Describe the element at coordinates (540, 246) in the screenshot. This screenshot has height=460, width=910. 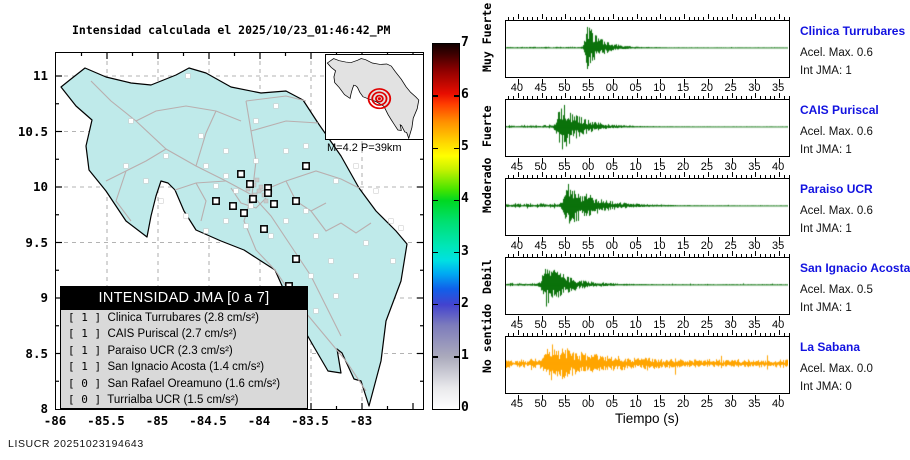
I see `time-tick-label: 45` at that location.